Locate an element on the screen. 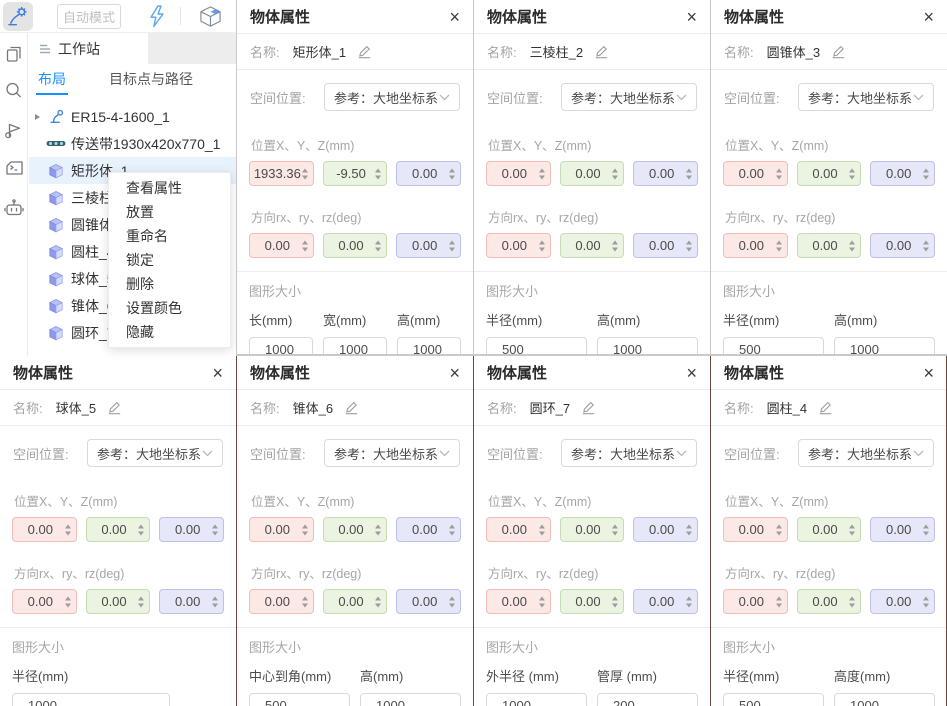  calibrate-button is located at coordinates (14, 130).